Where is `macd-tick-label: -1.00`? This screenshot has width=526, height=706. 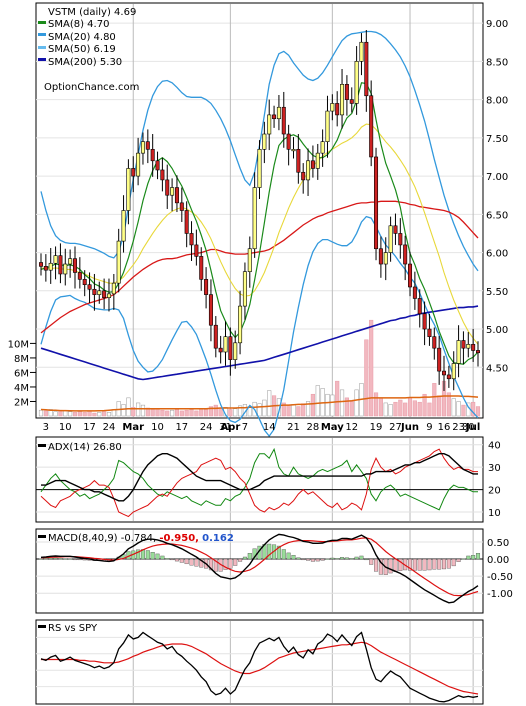
macd-tick-label: -1.00 is located at coordinates (500, 594).